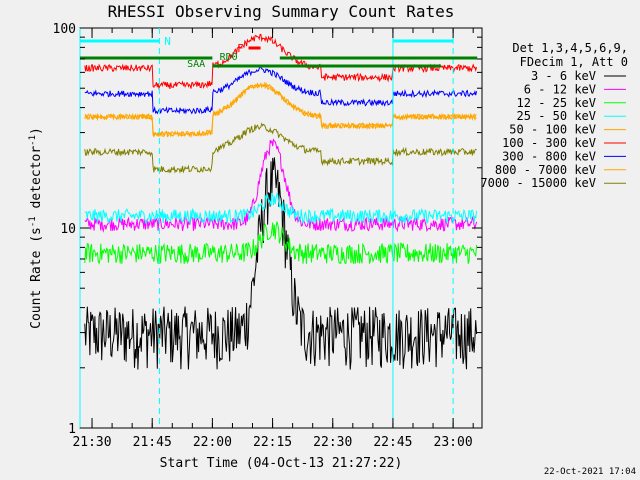 The image size is (640, 480). I want to click on y-axis-label: Count Rate (s-1 detector-1), so click(36, 228).